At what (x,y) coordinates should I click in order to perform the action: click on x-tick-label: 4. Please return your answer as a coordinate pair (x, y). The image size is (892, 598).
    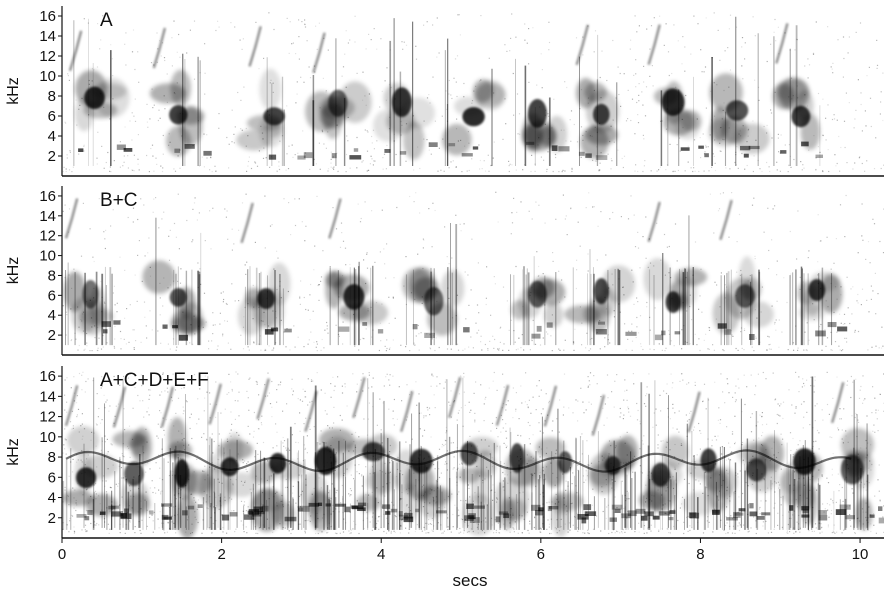
    Looking at the image, I should click on (381, 554).